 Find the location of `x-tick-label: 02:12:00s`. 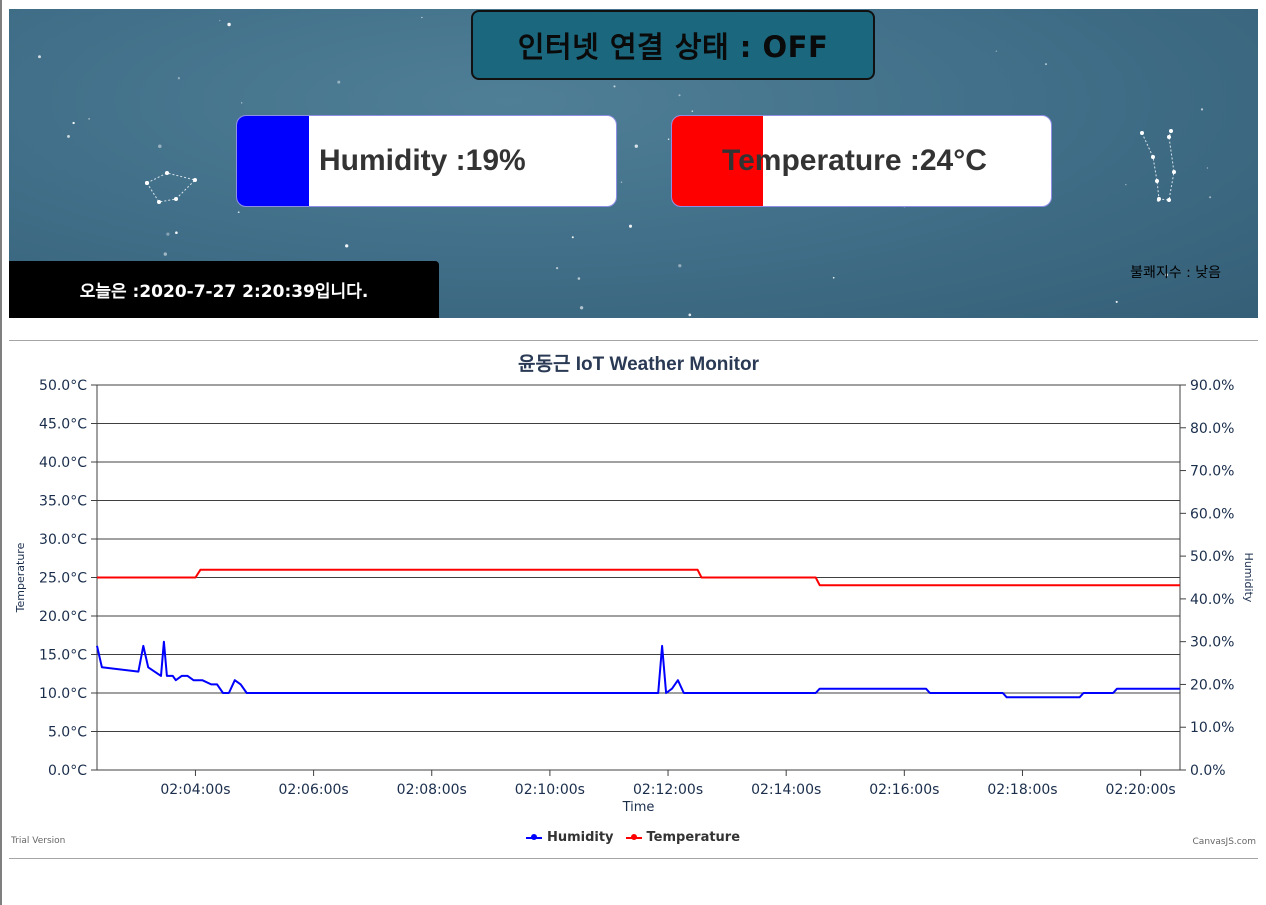

x-tick-label: 02:12:00s is located at coordinates (668, 790).